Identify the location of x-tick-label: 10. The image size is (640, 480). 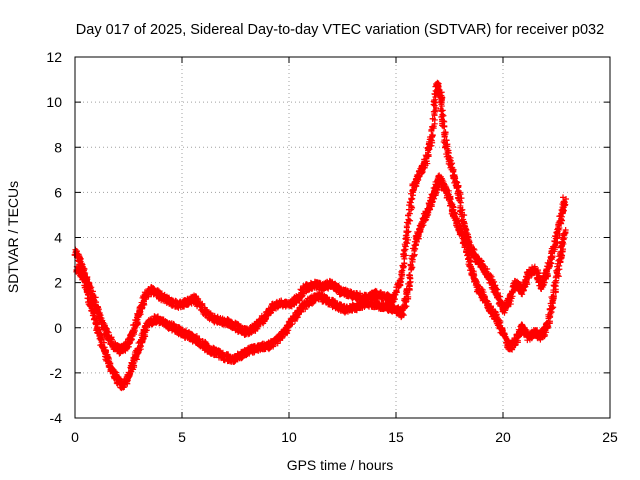
(289, 437).